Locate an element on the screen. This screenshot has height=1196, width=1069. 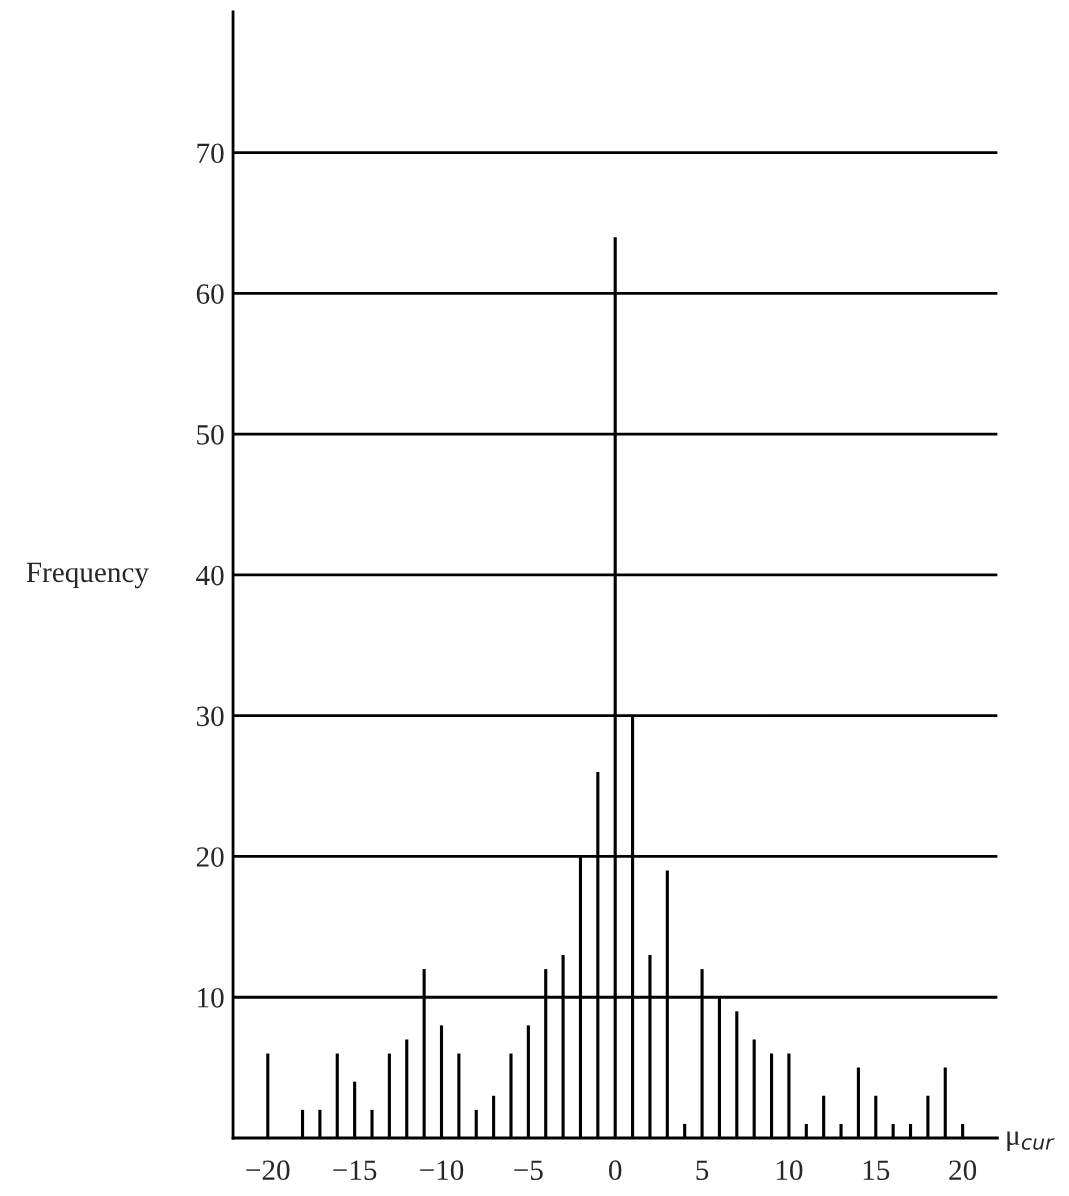
x-tick-label: 5 is located at coordinates (702, 1170).